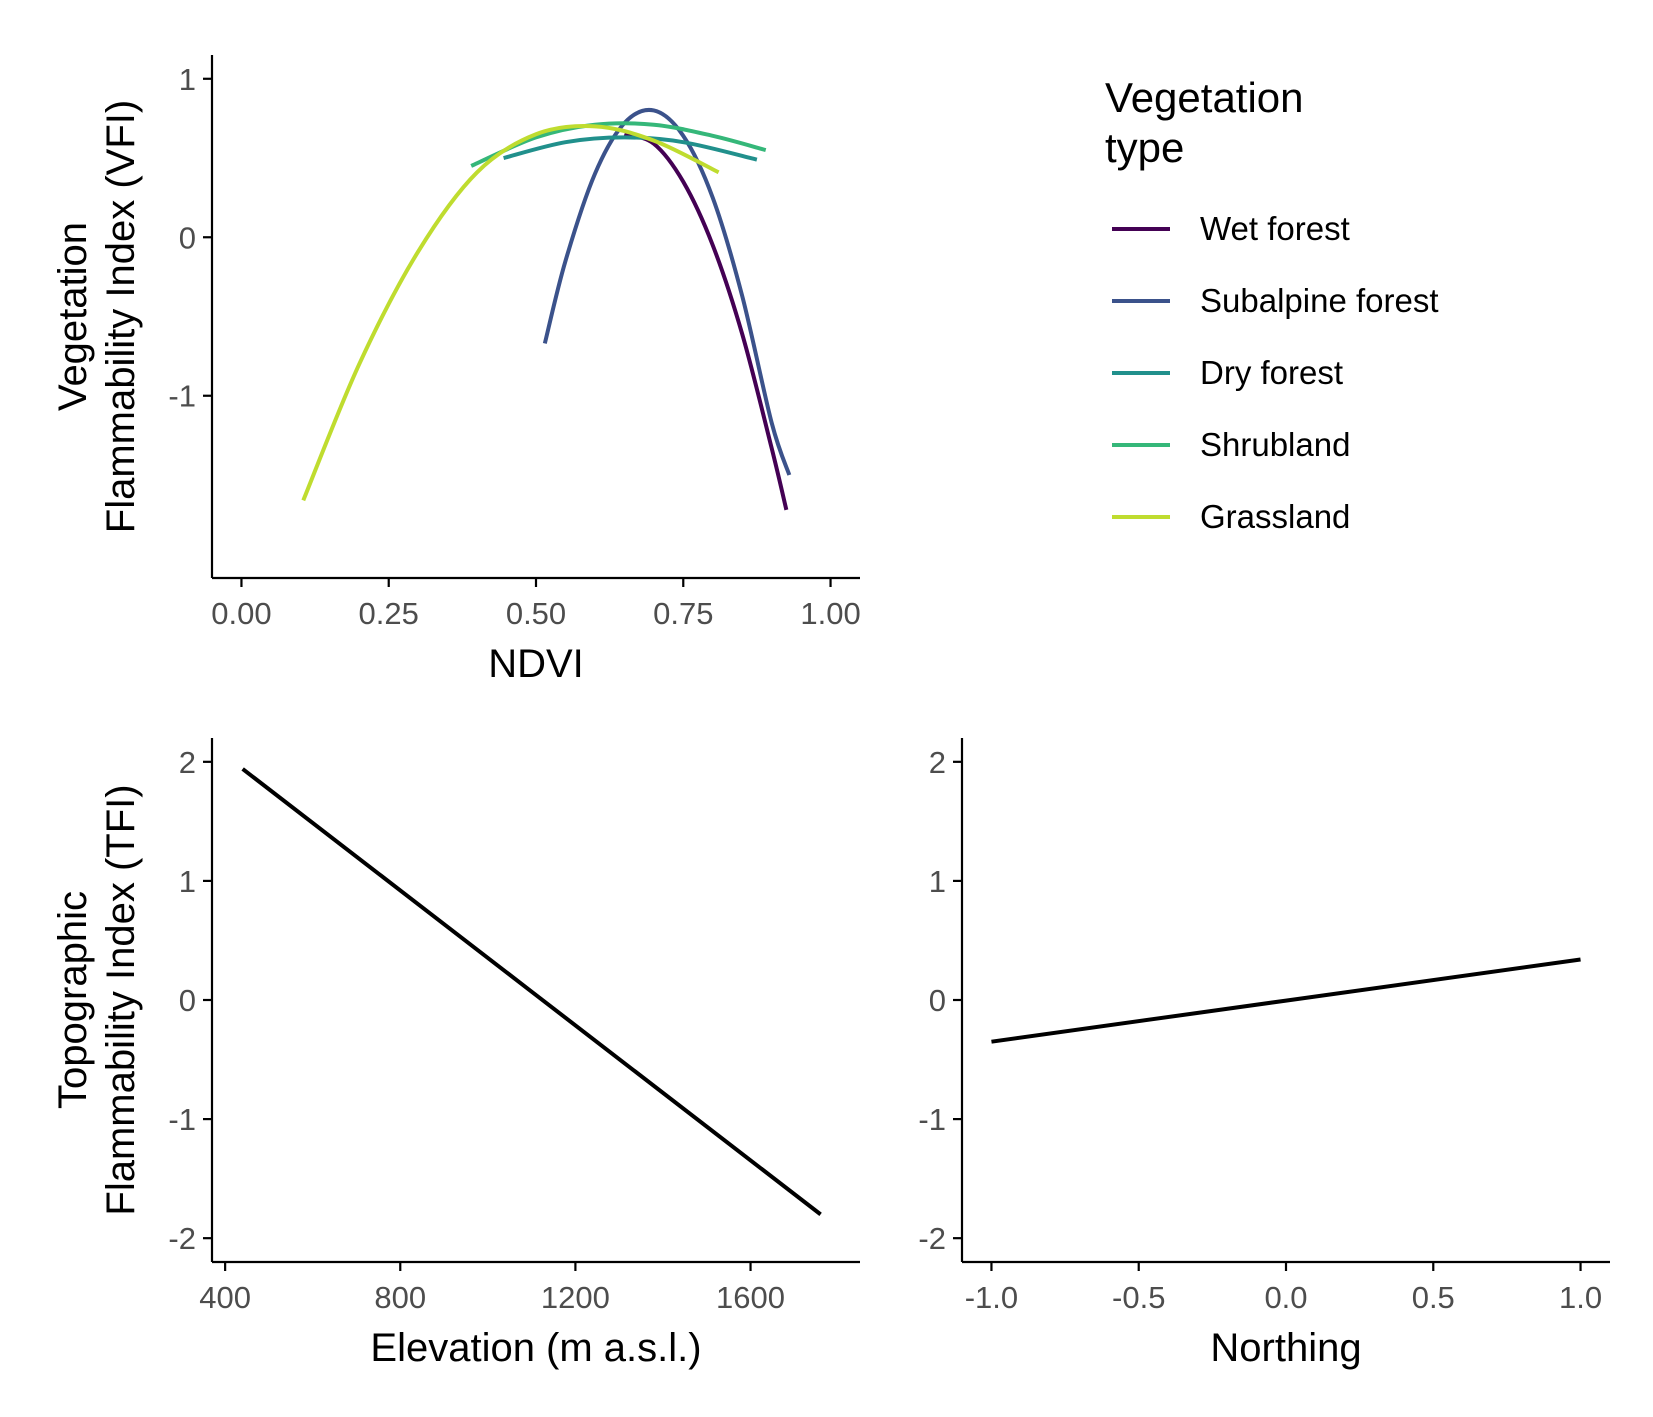  I want to click on legend-title-line: Vegetation, so click(1204, 97).